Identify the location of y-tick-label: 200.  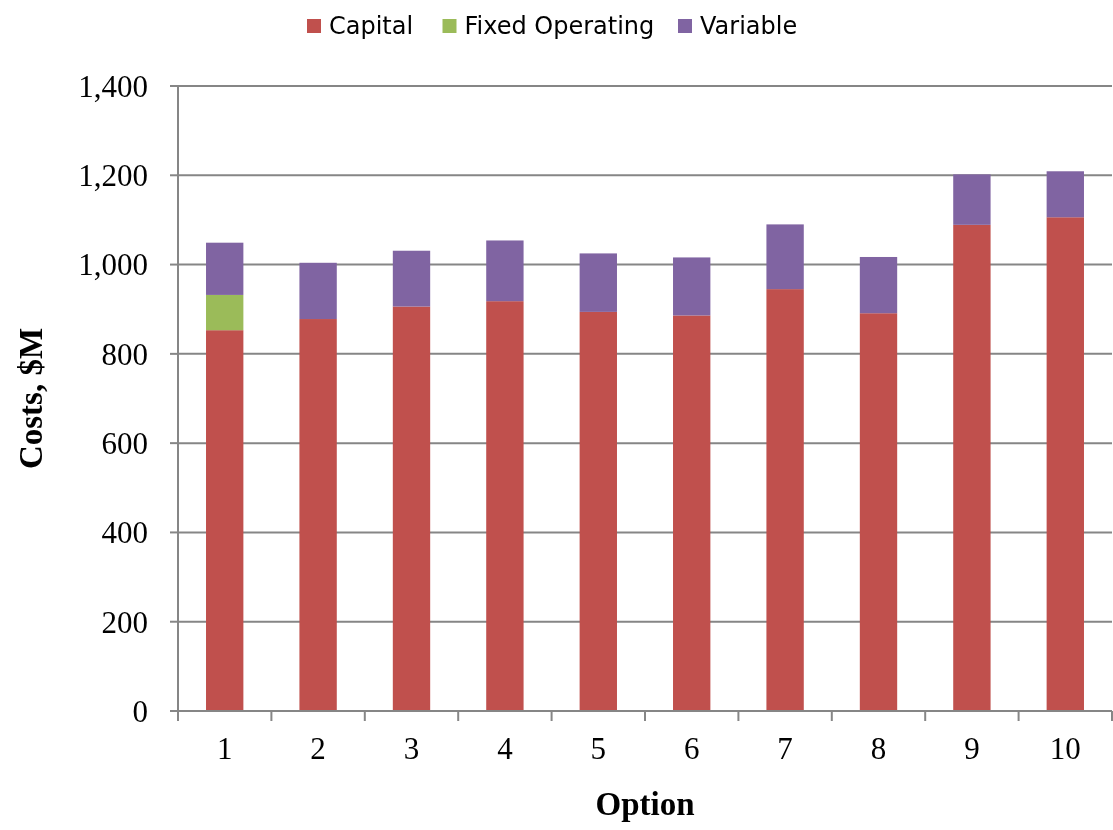
(124, 622).